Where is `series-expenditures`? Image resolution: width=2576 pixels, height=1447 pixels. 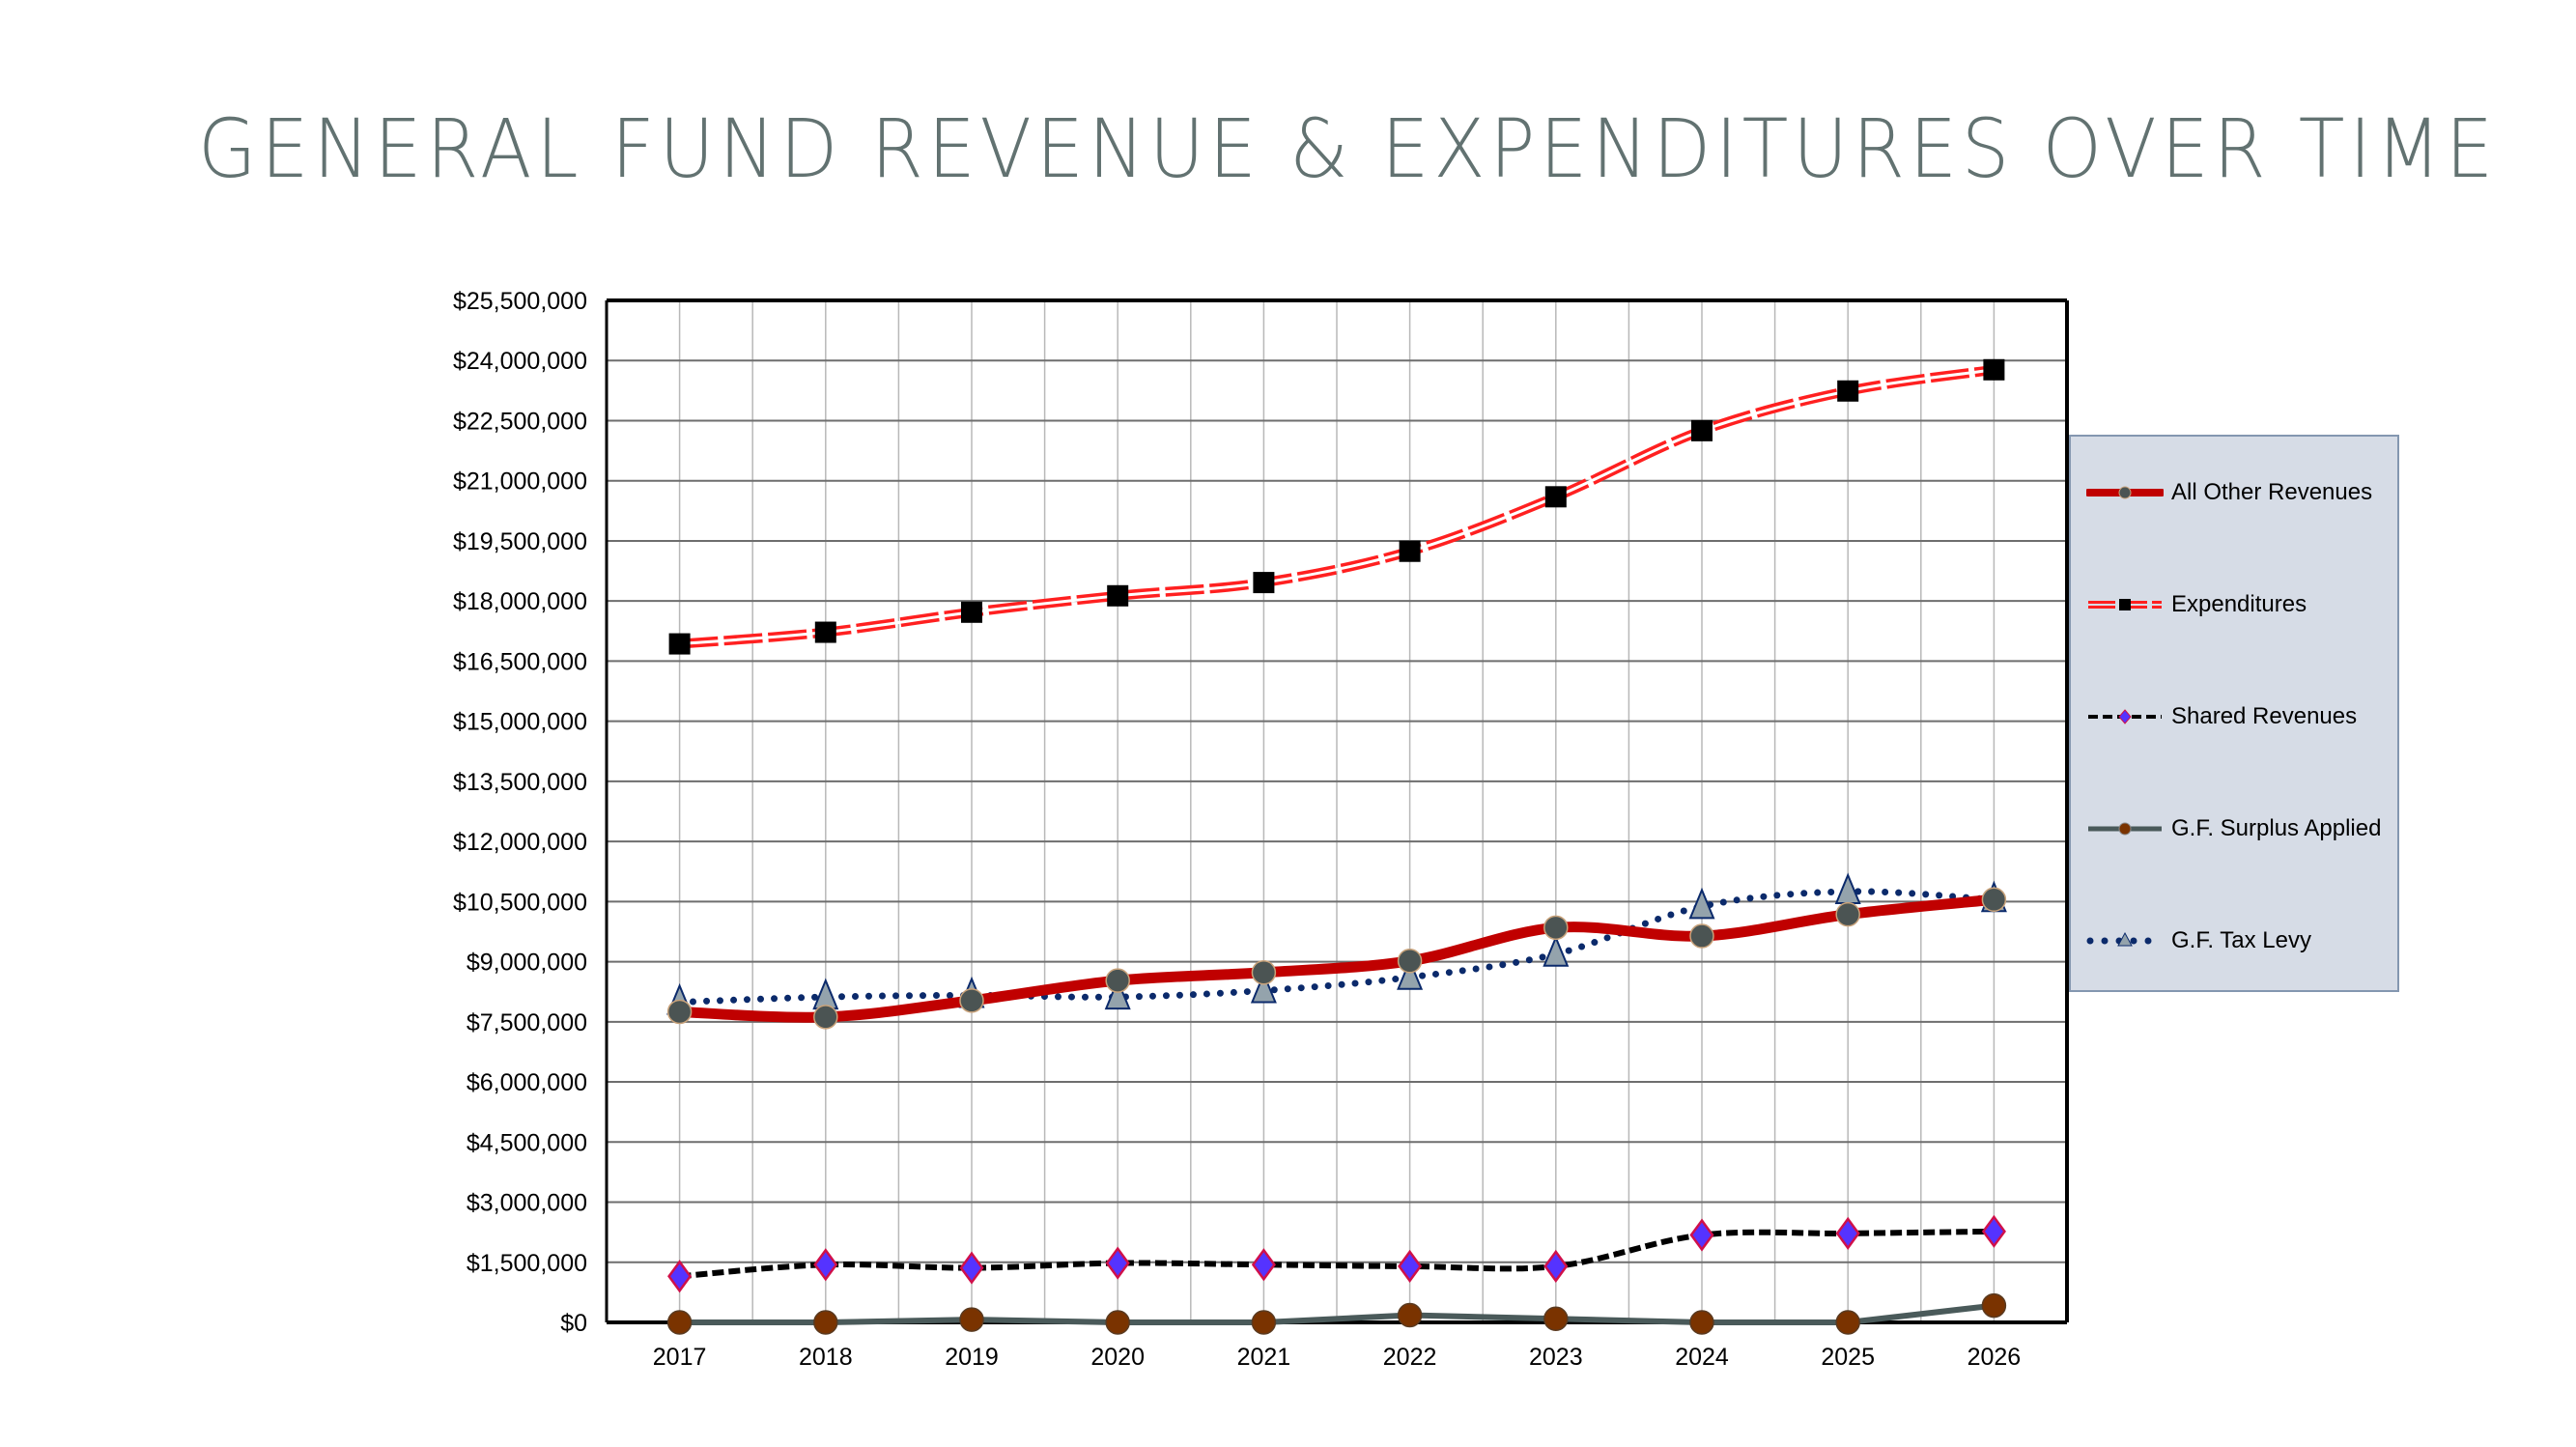
series-expenditures is located at coordinates (1336, 507).